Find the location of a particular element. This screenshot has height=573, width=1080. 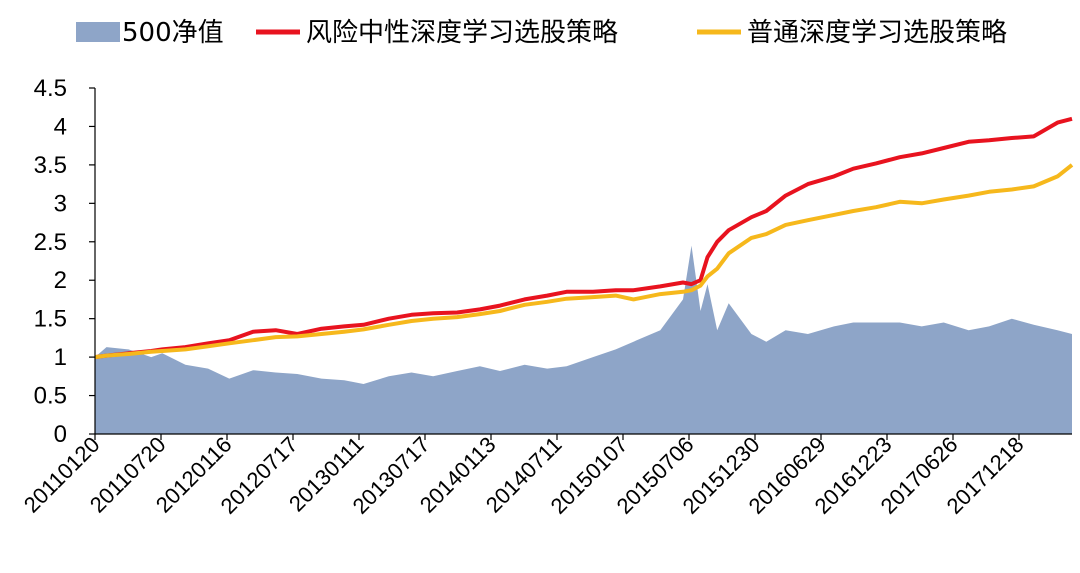

legend: 500净值 风险中性深度学习选股策略 普通深度学习选股策略 is located at coordinates (541, 33).